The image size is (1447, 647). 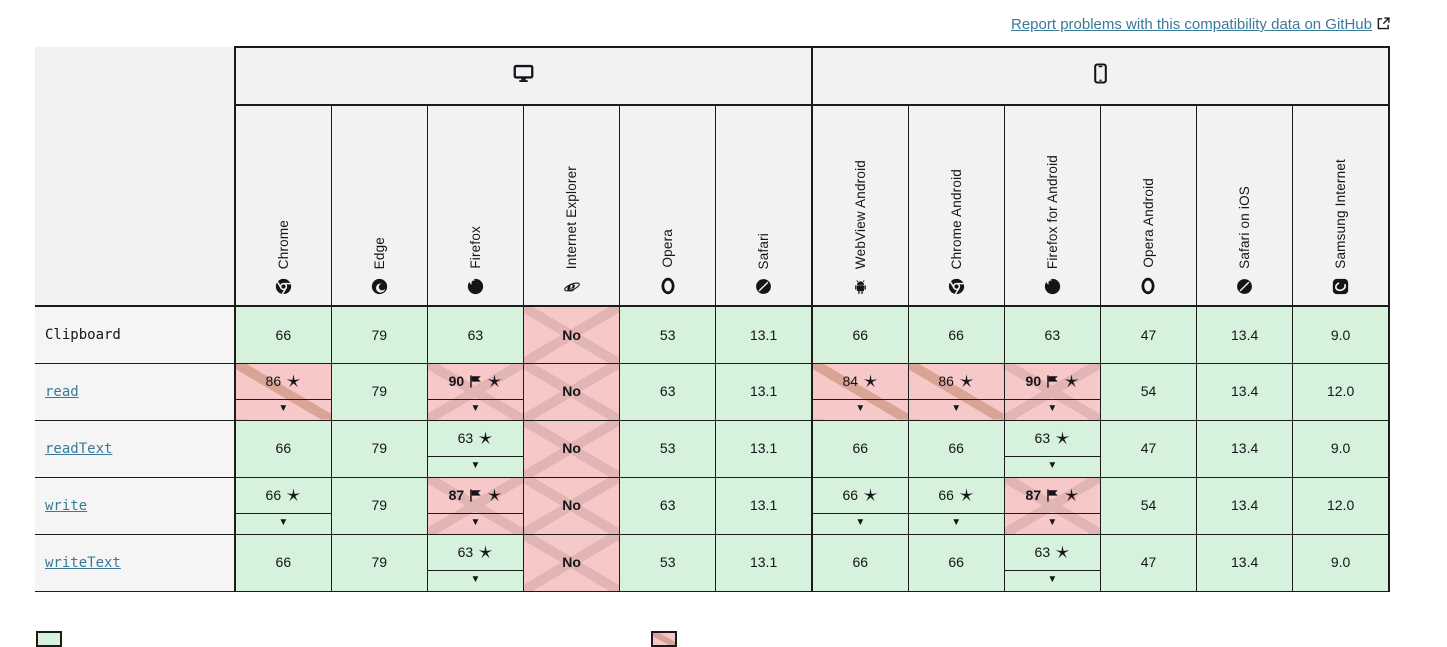 What do you see at coordinates (956, 218) in the screenshot?
I see `browser-name: Chrome Android` at bounding box center [956, 218].